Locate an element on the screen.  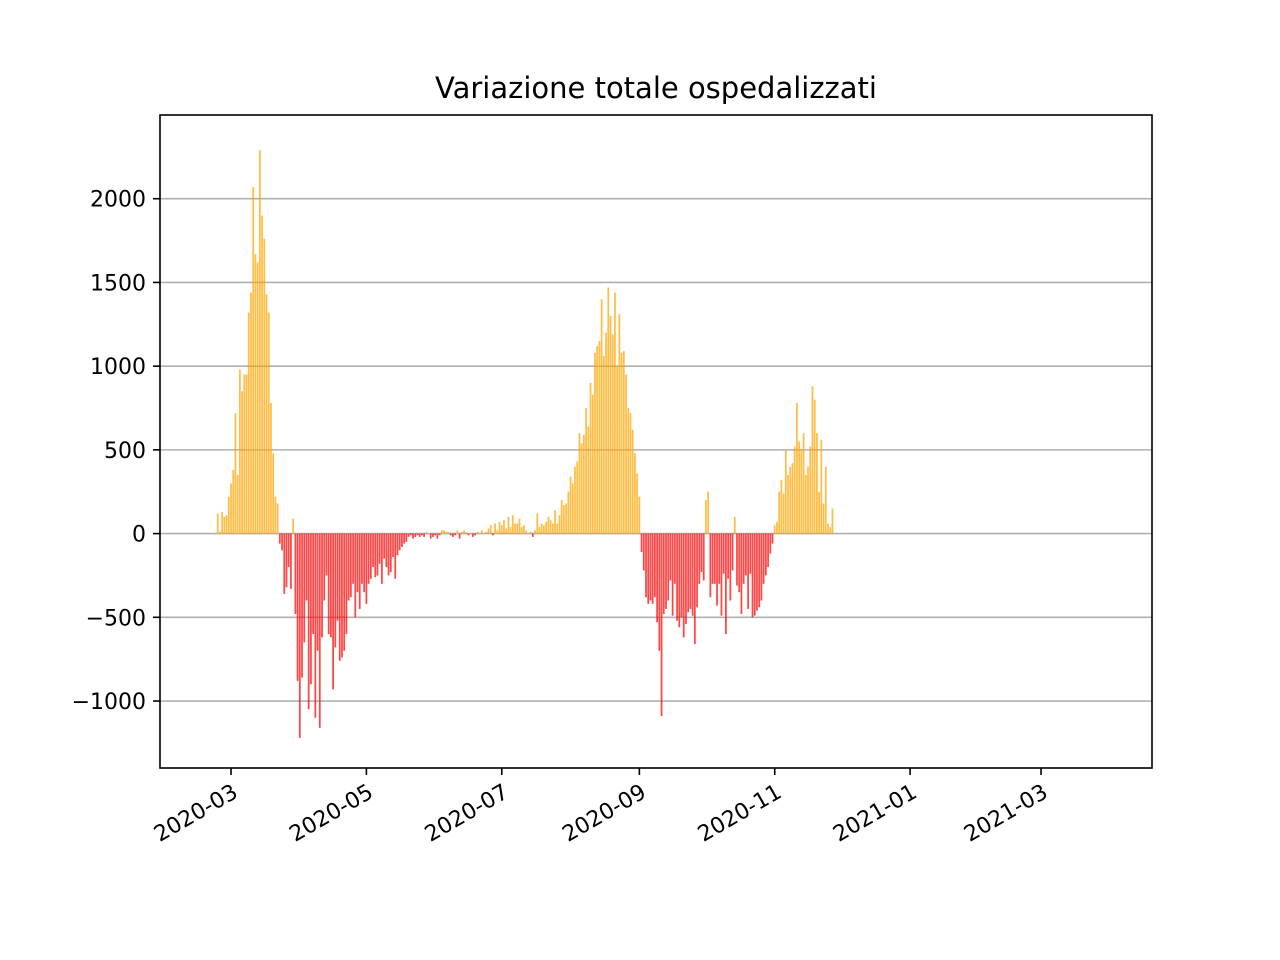
x-tick-label: 2020-11 is located at coordinates (740, 814).